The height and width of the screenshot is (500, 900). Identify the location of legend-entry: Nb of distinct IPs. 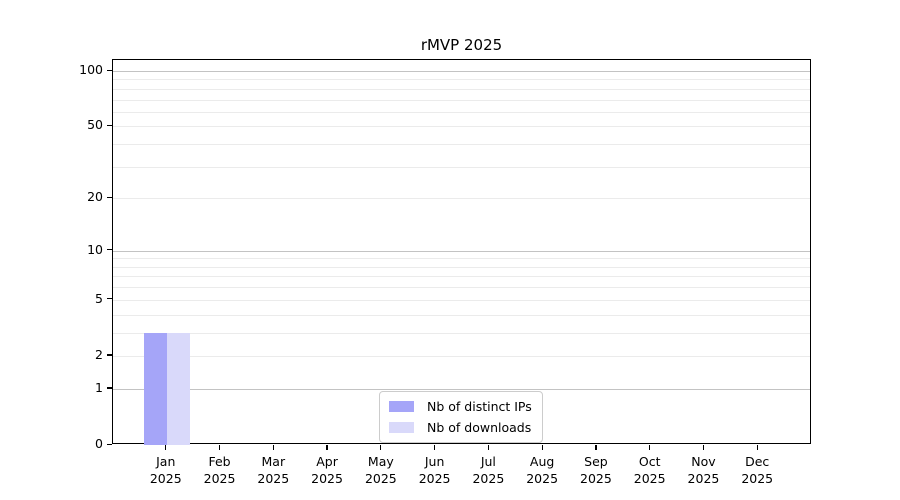
(460, 406).